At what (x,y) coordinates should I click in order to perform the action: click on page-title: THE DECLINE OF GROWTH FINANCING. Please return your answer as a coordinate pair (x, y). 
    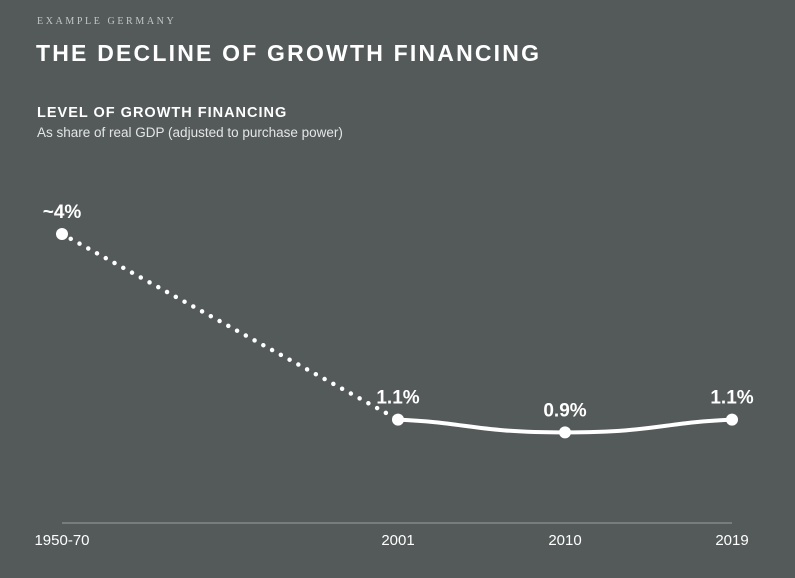
    Looking at the image, I should click on (289, 53).